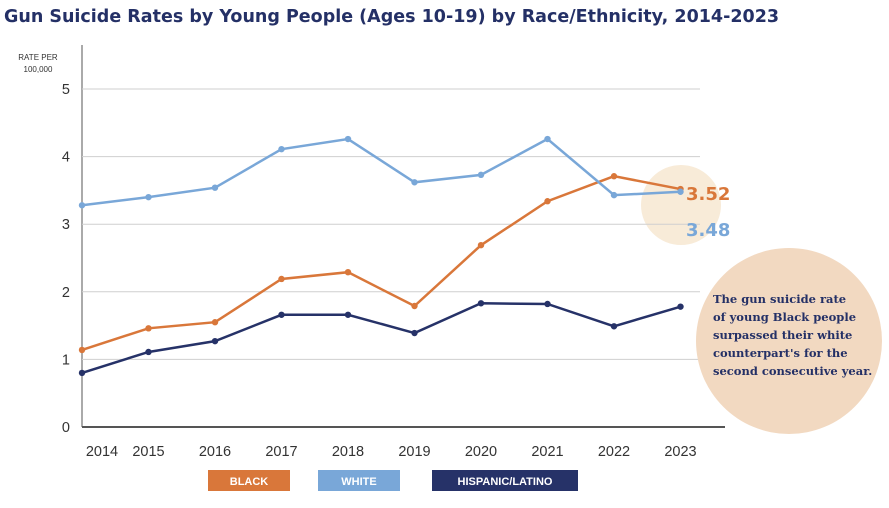 The height and width of the screenshot is (508, 889). I want to click on y-tick-label: 0, so click(66, 428).